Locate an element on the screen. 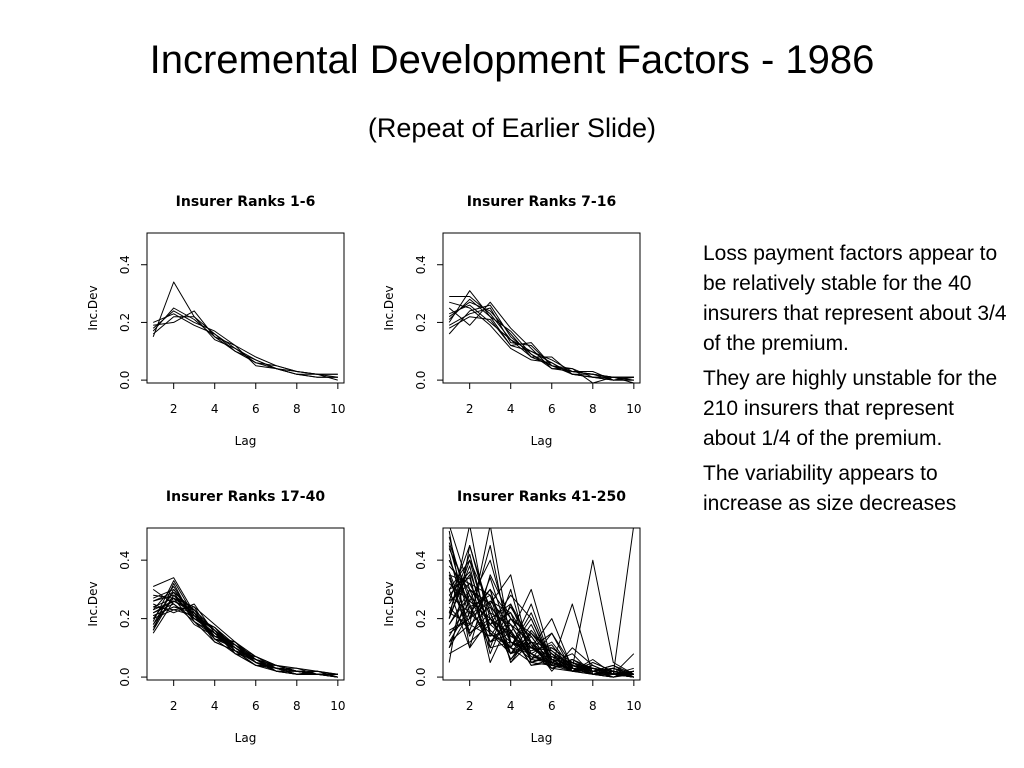 The height and width of the screenshot is (768, 1024). chart-title: Insurer Ranks 41-250 is located at coordinates (541, 497).